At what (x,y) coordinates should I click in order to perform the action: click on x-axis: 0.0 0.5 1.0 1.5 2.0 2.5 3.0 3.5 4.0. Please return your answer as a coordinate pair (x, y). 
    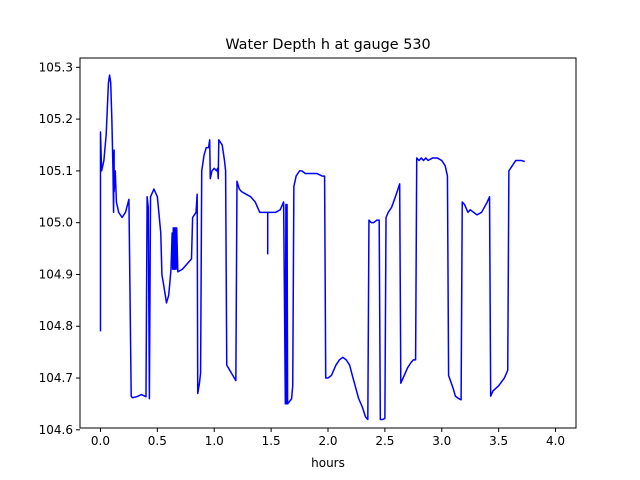
    Looking at the image, I should click on (328, 438).